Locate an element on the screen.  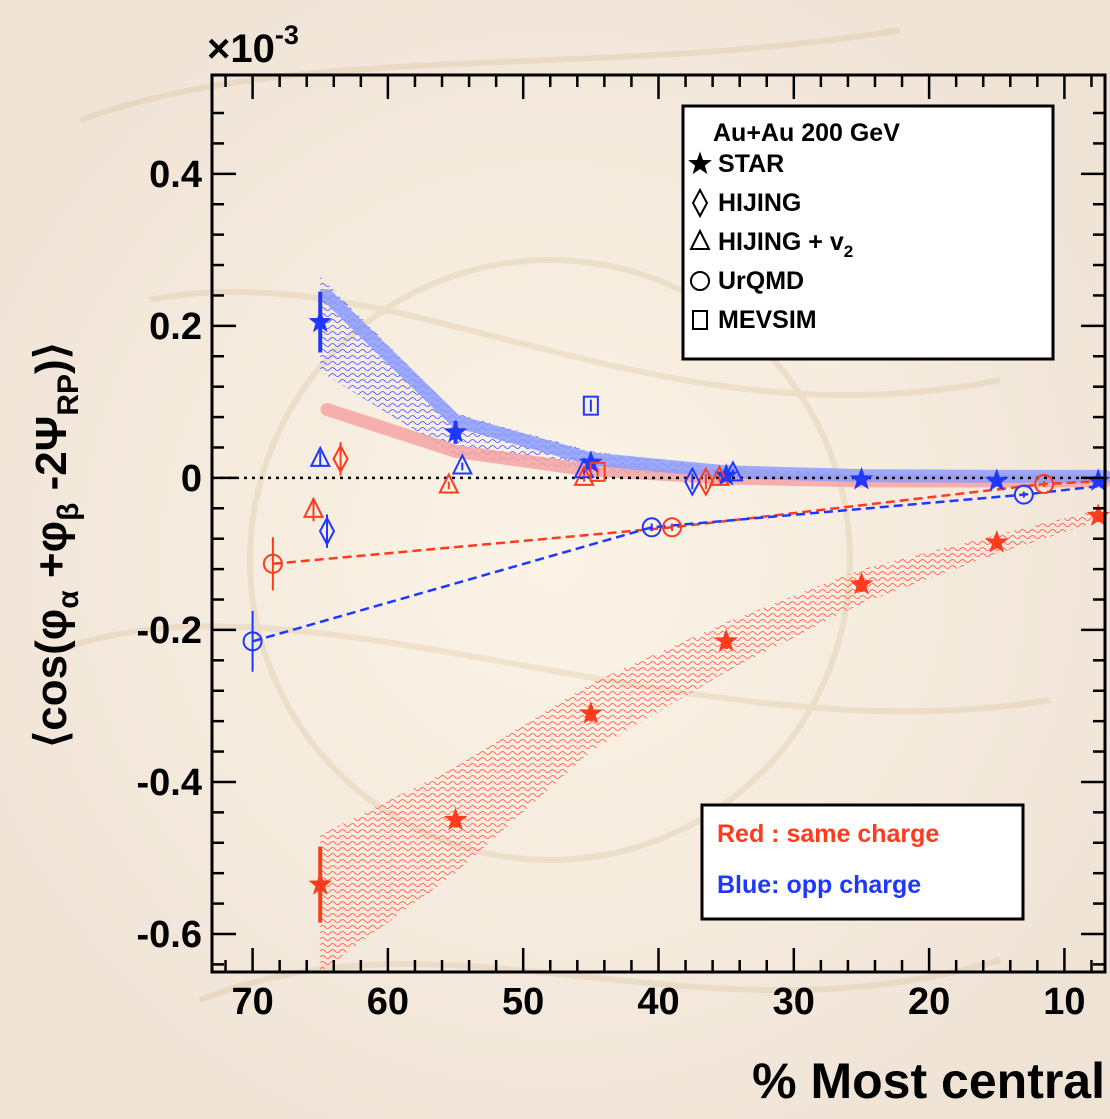
legend-label: UrQMD is located at coordinates (761, 281).